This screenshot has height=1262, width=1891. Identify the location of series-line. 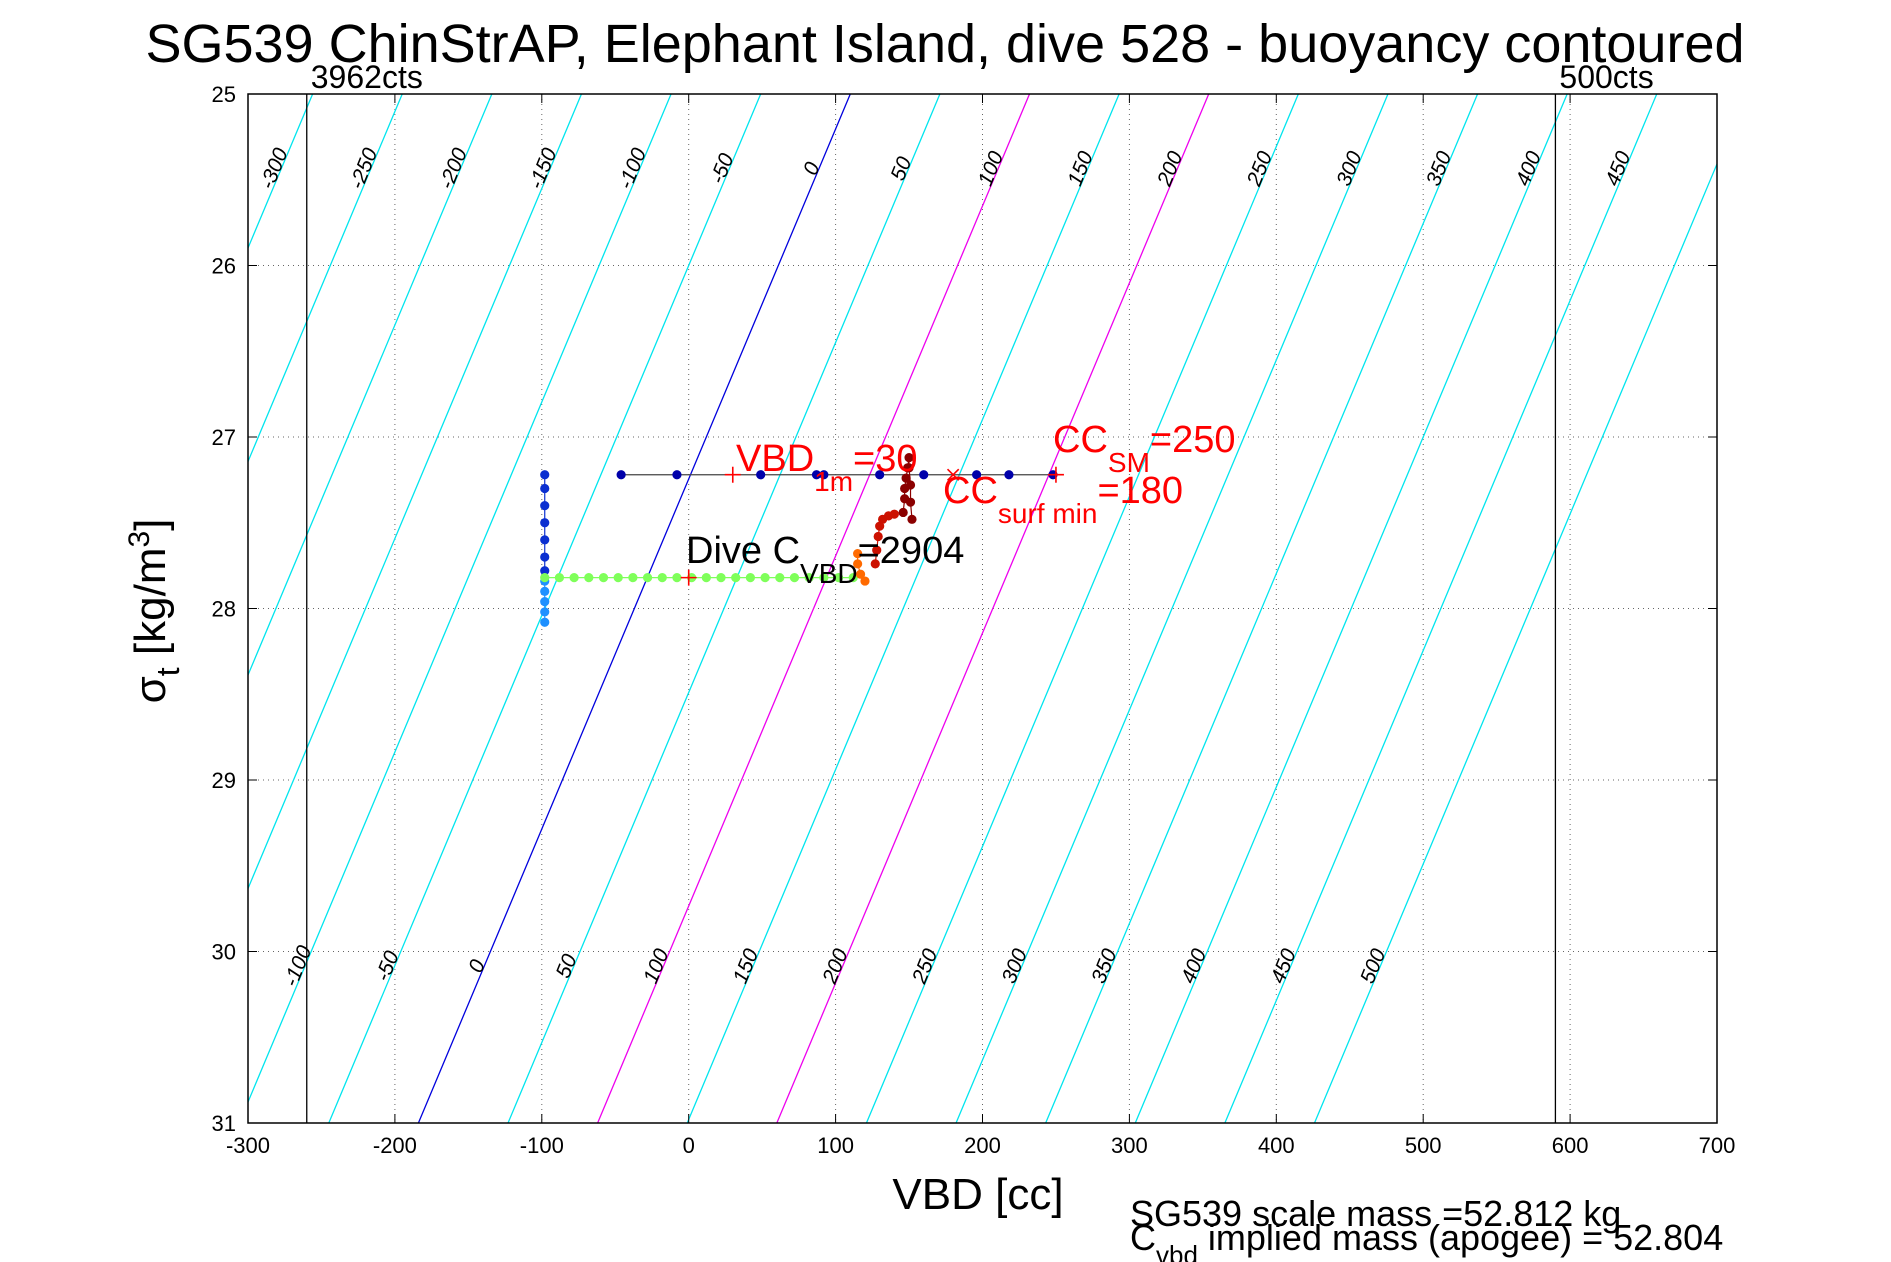
(907, 488).